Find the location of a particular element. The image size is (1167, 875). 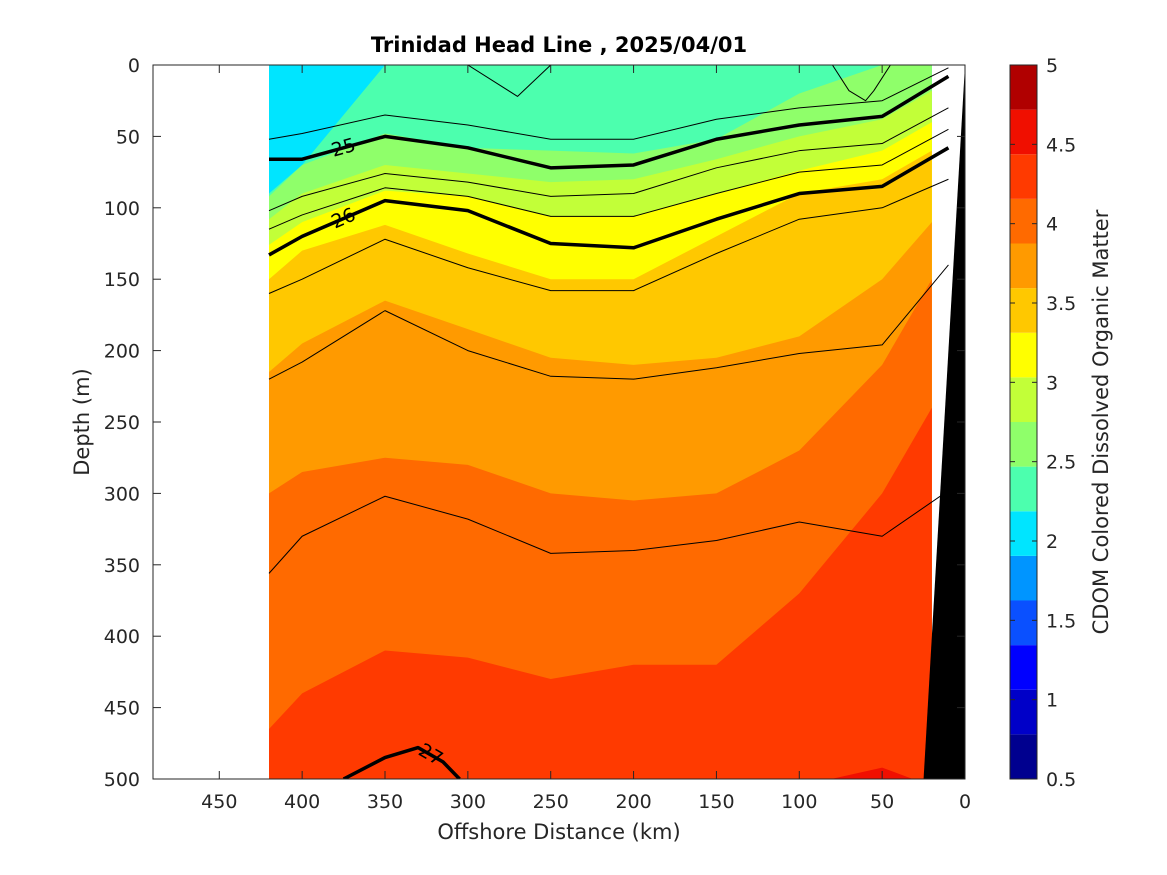

colorbar-tick-label: 2.5 is located at coordinates (1061, 463).